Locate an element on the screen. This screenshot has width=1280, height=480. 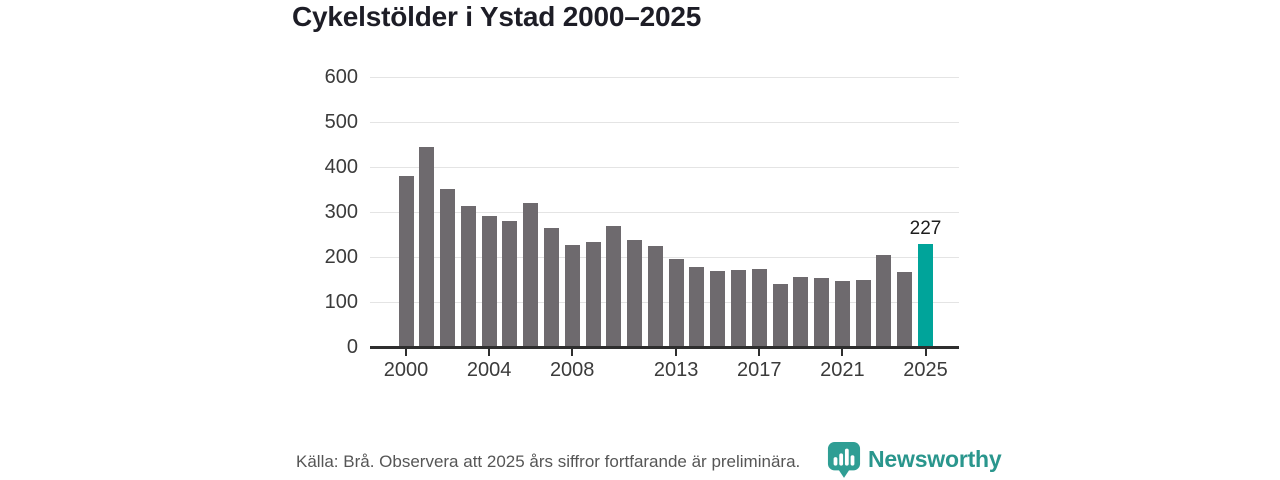
x-tick-2017 is located at coordinates (759, 352).